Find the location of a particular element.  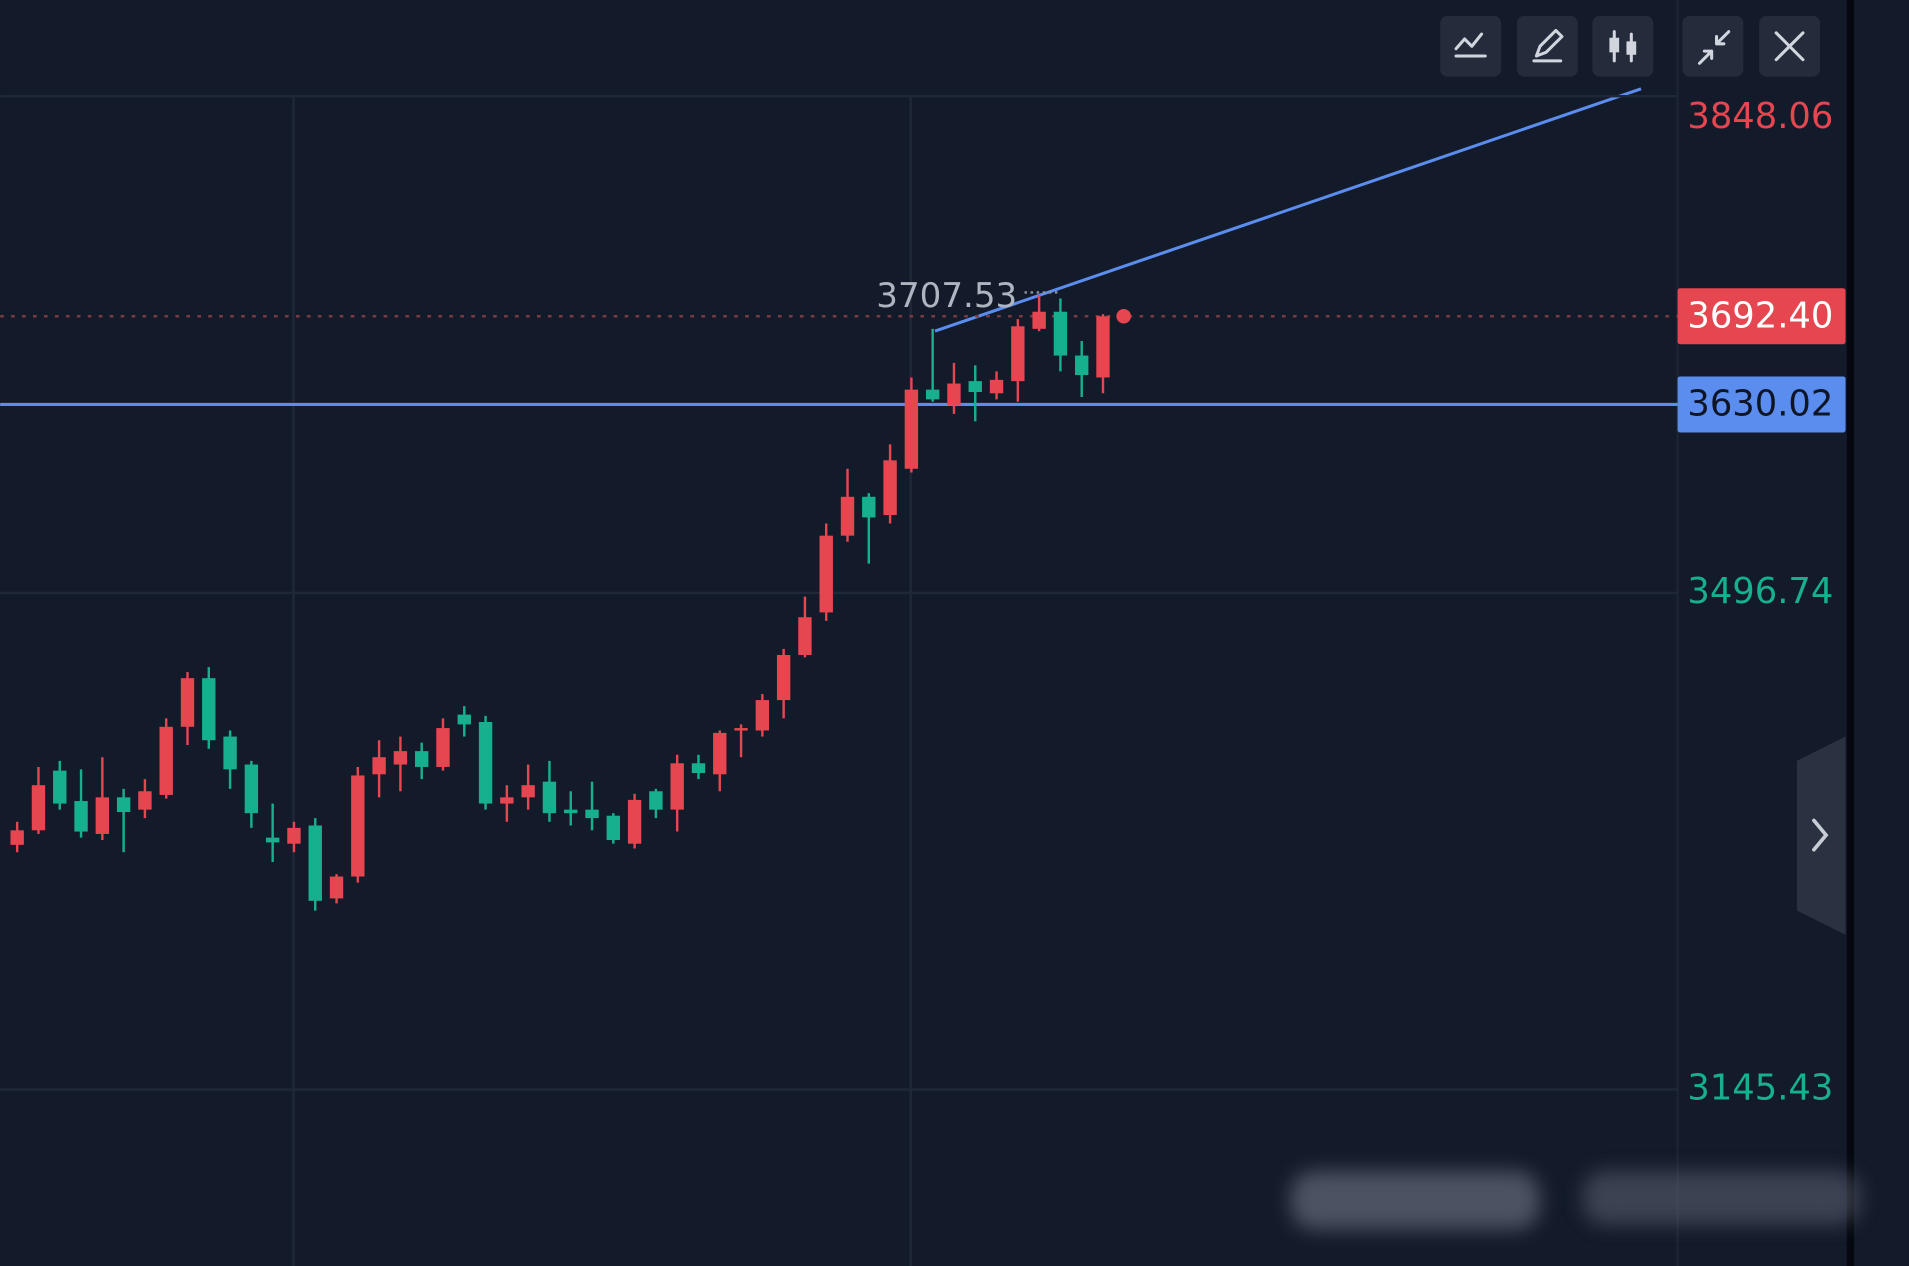

y-tick-label: 3145.43 is located at coordinates (1760, 1088).